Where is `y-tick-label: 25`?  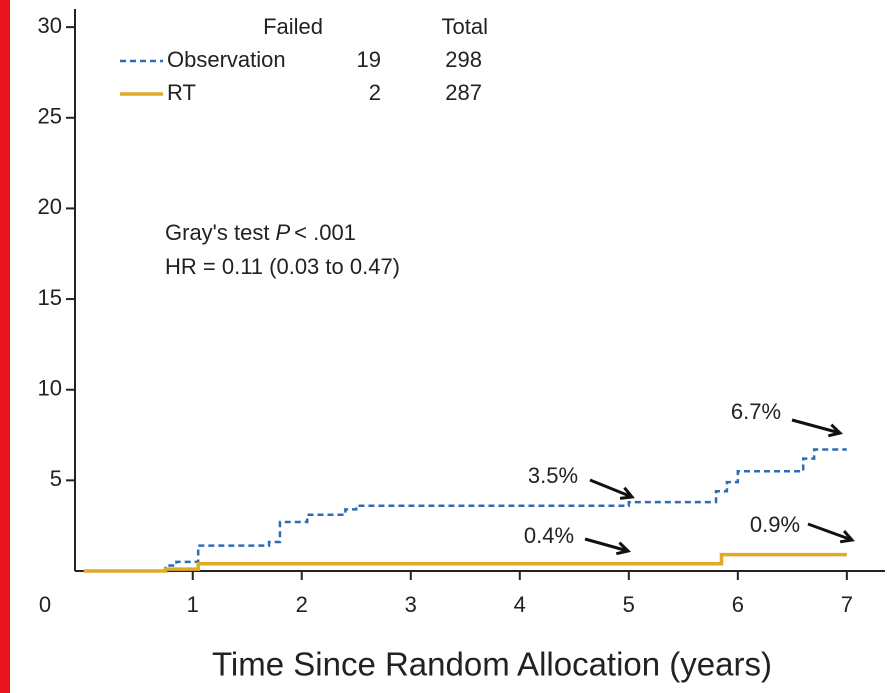 y-tick-label: 25 is located at coordinates (50, 116).